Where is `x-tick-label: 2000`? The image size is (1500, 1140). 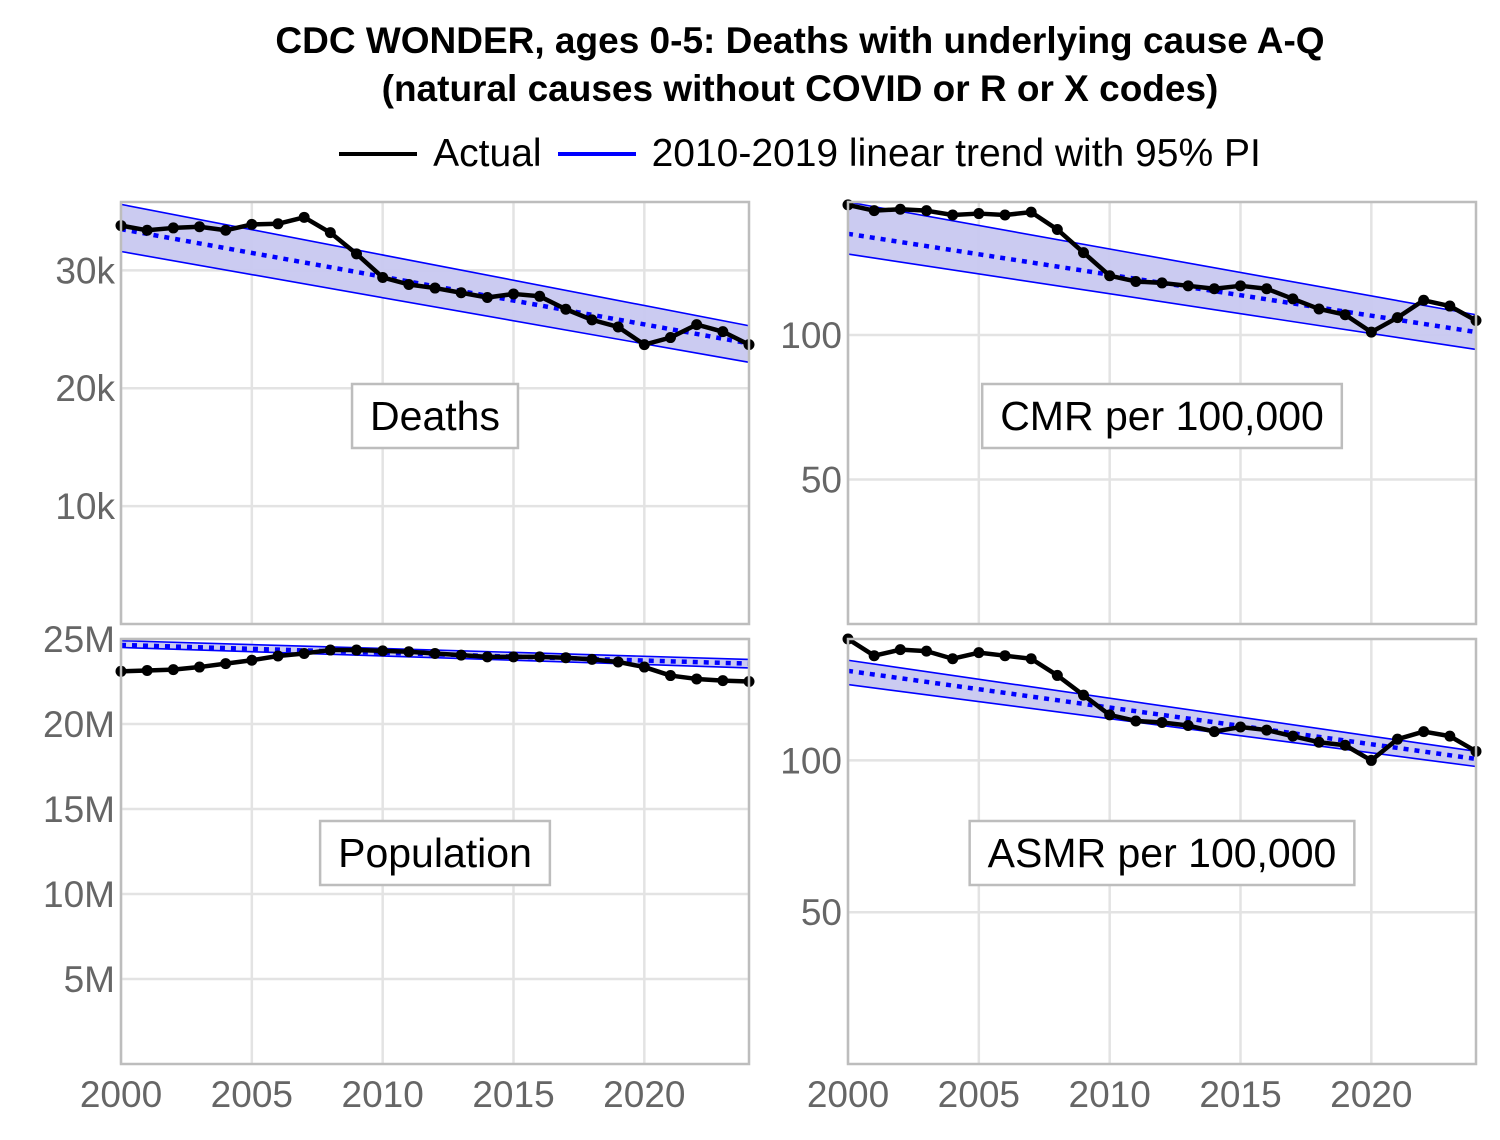 x-tick-label: 2000 is located at coordinates (121, 1094).